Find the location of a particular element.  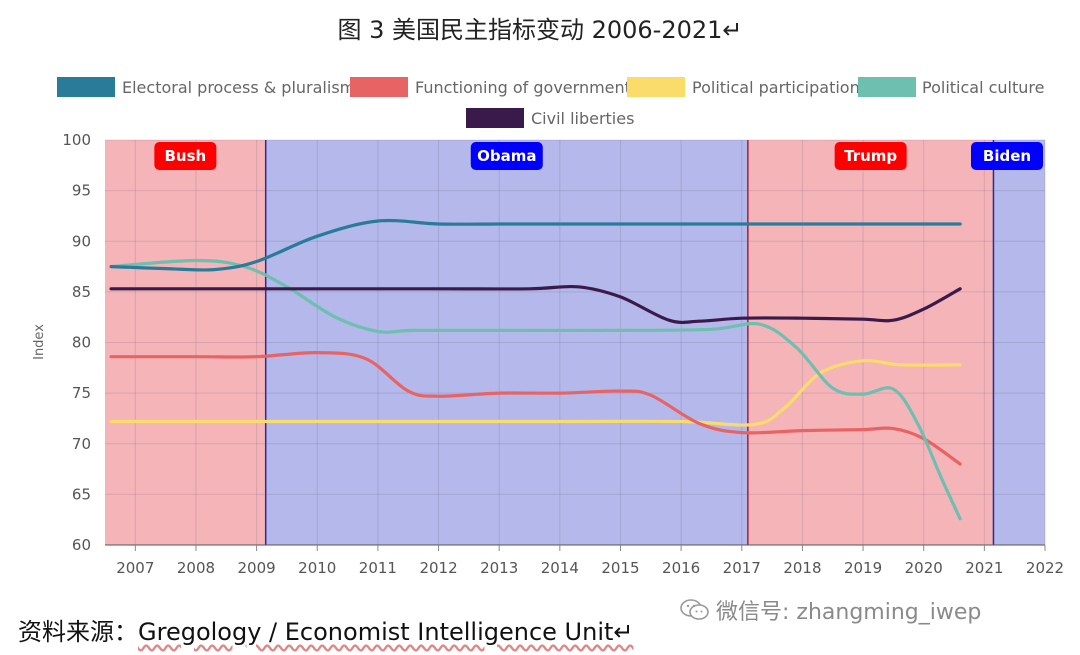

series-line-functioning-of-government is located at coordinates (535, 408).